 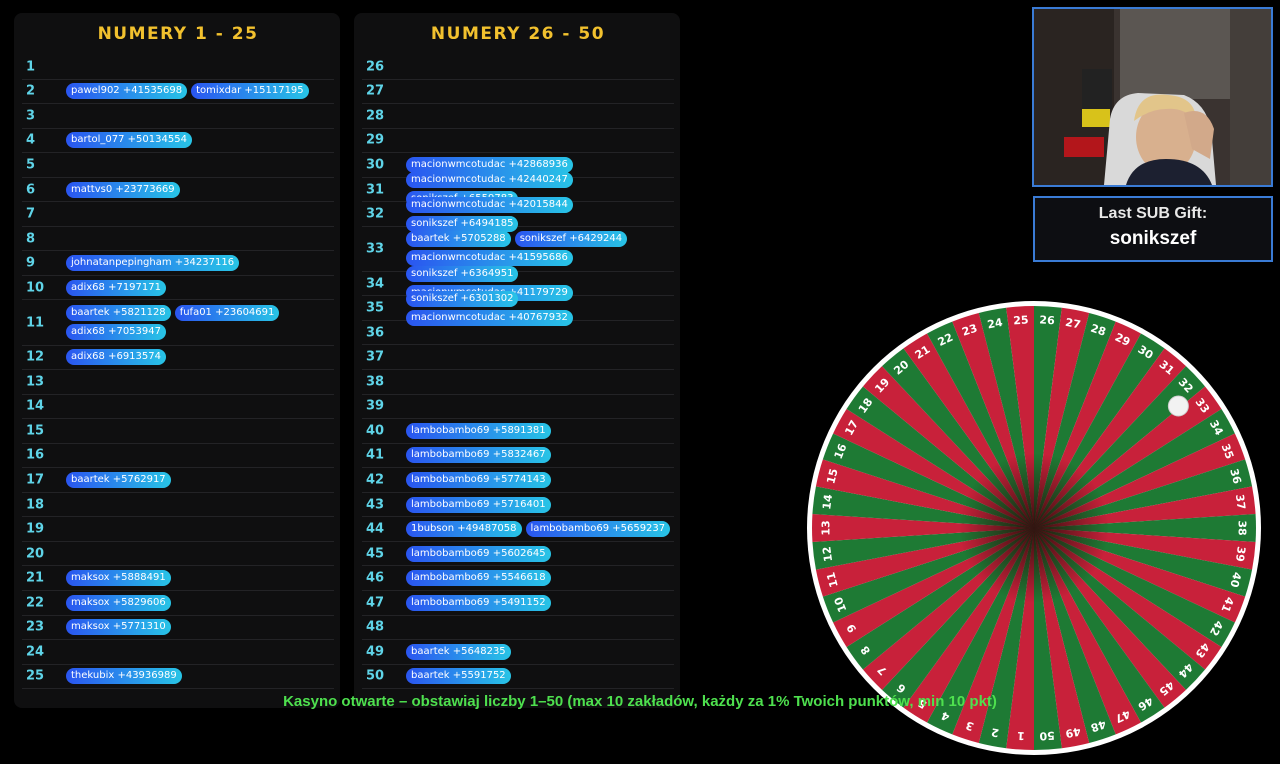 What do you see at coordinates (35, 554) in the screenshot?
I see `bet-number: 20` at bounding box center [35, 554].